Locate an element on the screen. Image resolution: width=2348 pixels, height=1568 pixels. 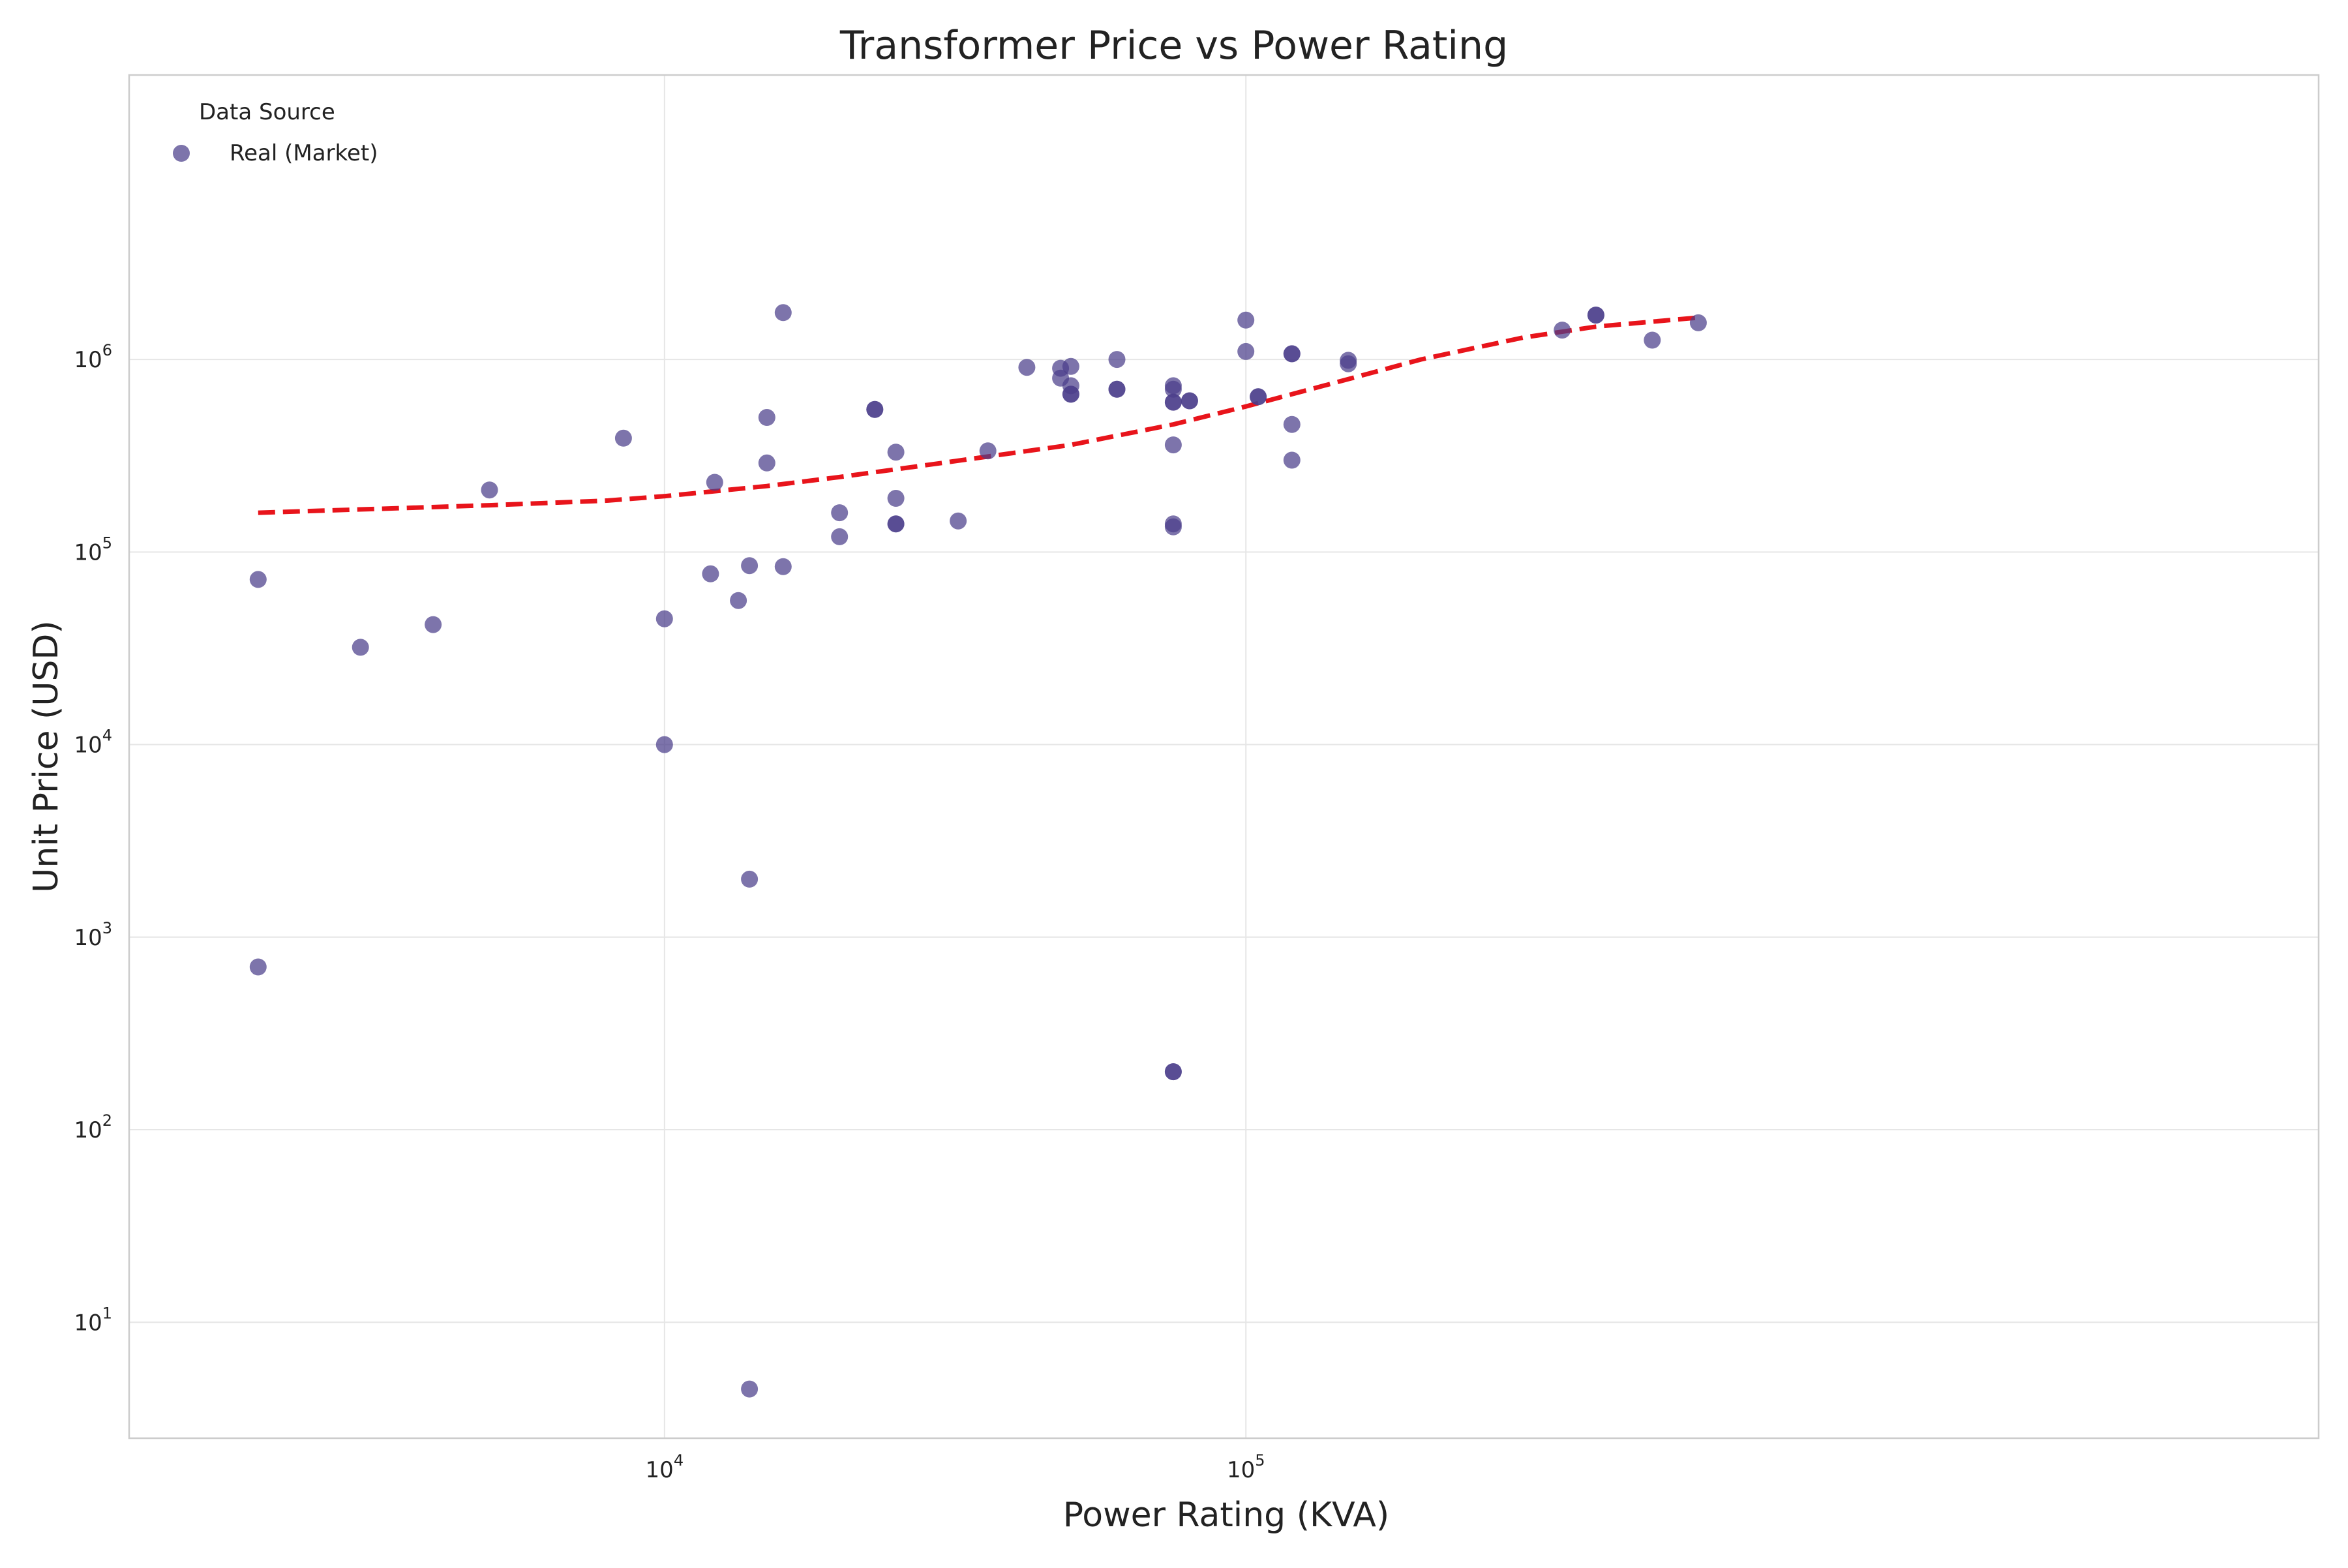
y-tick-exponent: 3 is located at coordinates (107, 928).